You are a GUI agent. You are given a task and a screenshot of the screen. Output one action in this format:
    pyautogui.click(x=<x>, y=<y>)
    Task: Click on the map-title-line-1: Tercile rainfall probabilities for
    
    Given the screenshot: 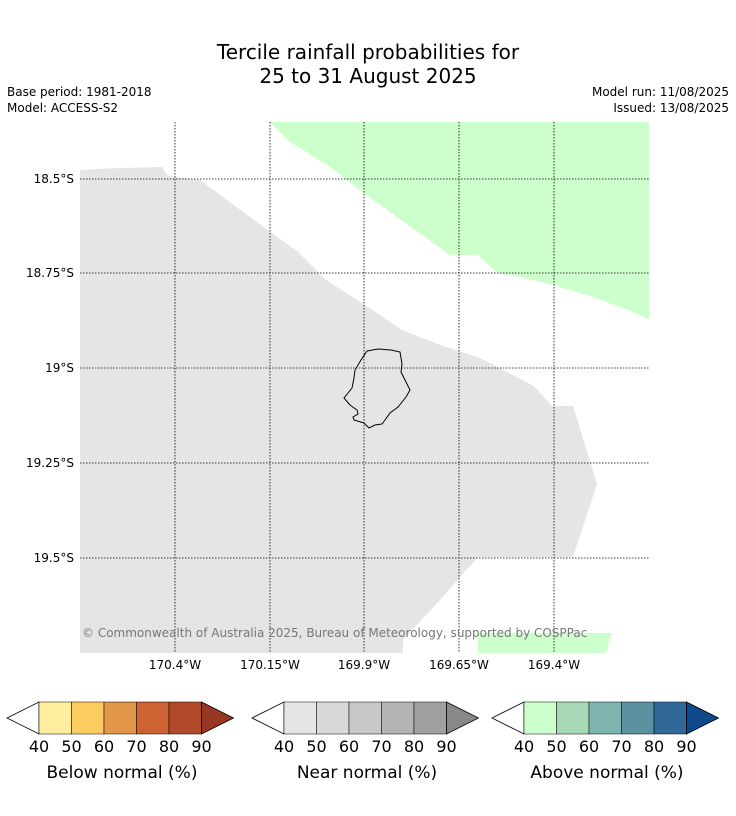 What is the action you would take?
    pyautogui.click(x=368, y=52)
    